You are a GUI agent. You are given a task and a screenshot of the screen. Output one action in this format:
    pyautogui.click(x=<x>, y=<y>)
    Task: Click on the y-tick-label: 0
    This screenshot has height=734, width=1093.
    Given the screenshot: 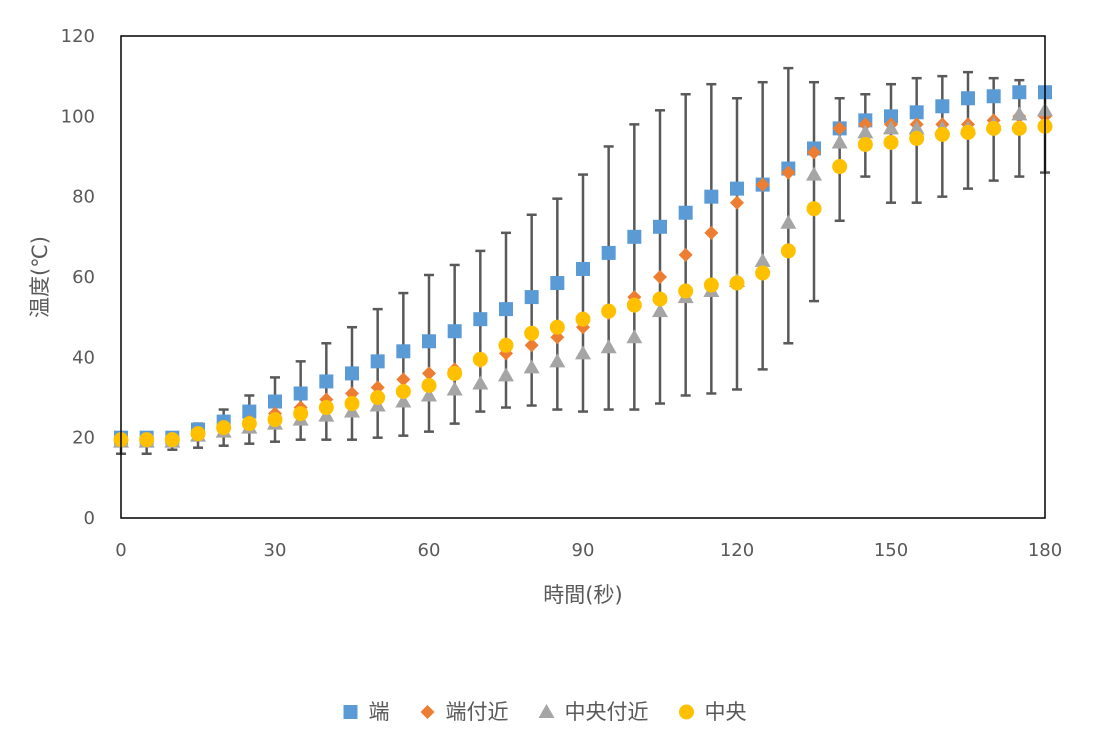 What is the action you would take?
    pyautogui.click(x=89, y=518)
    